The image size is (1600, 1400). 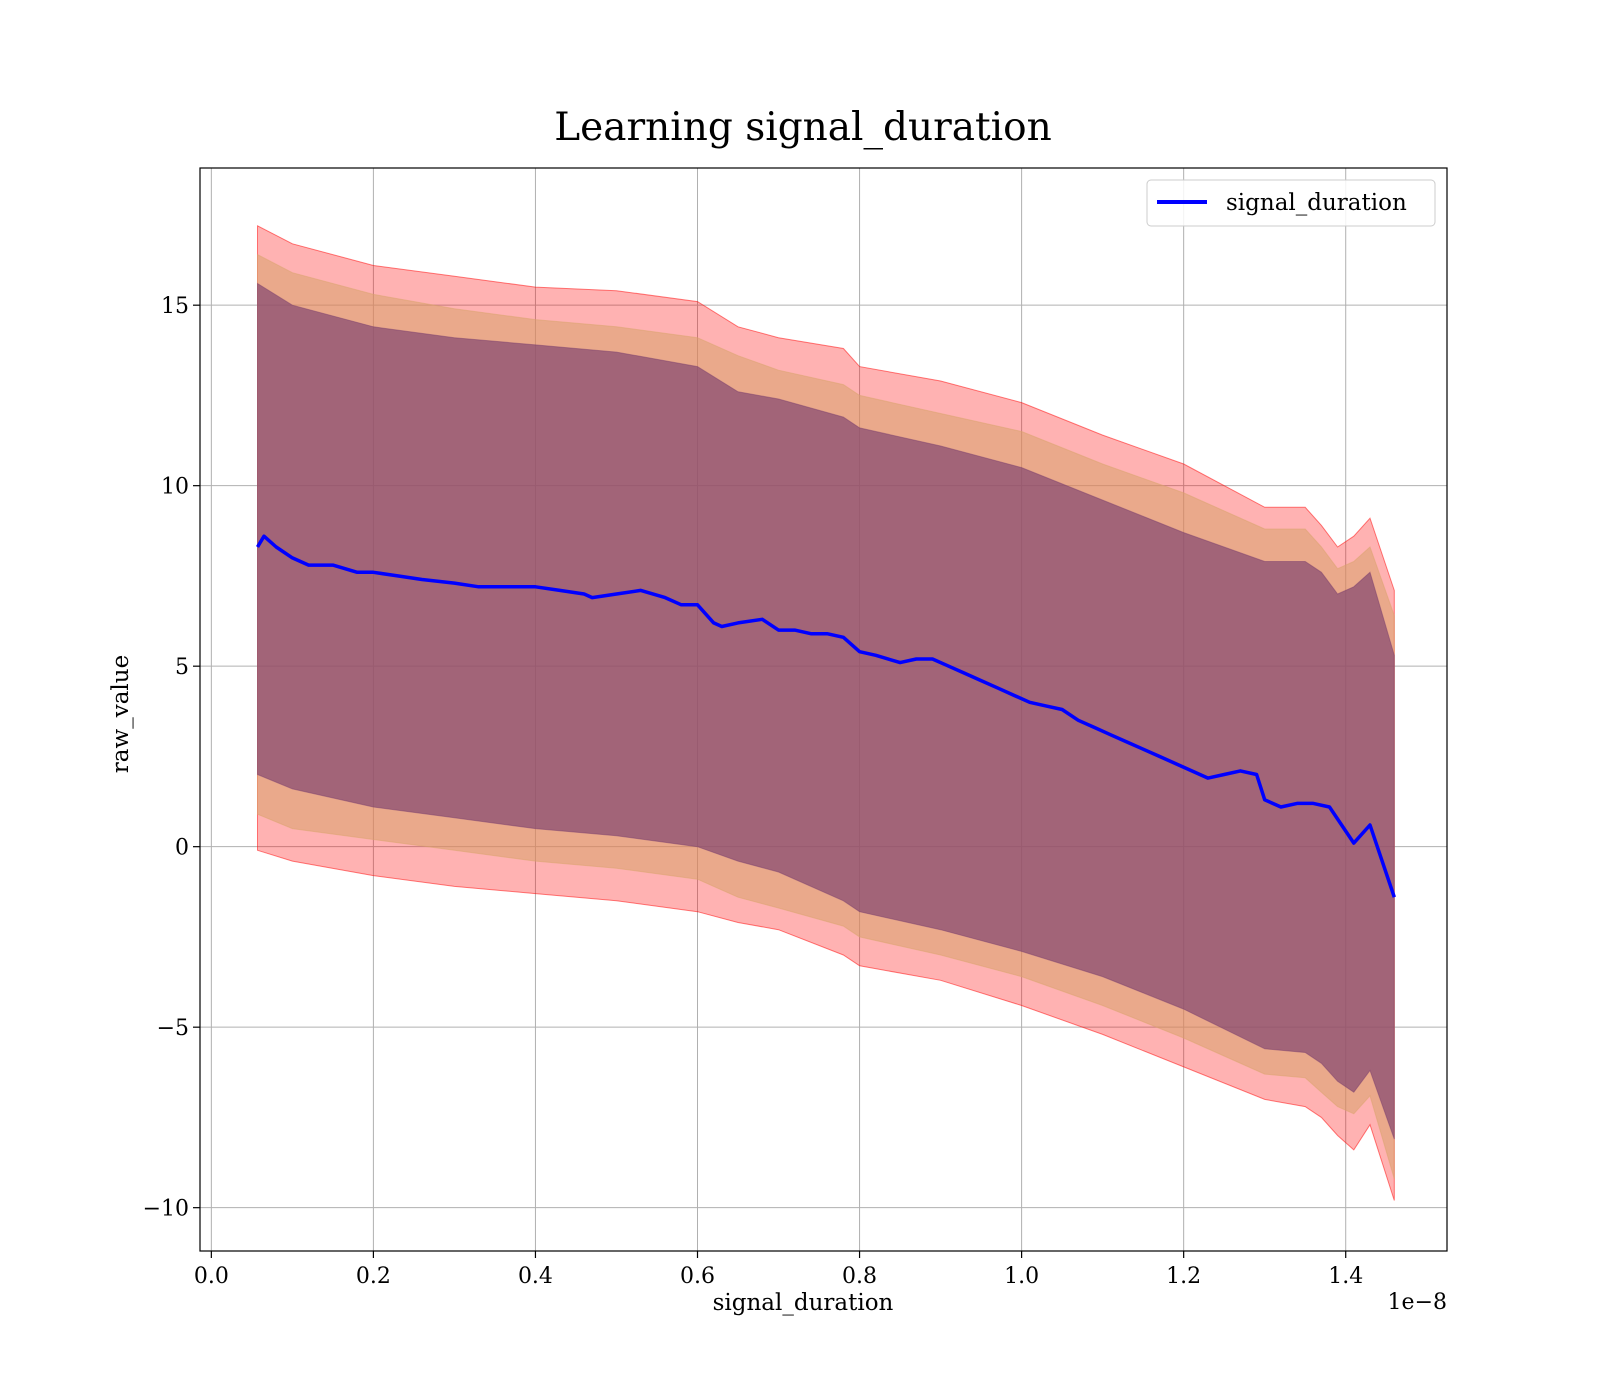 I want to click on y-axis-ticks: −10 −5 0 5 10 15, so click(x=171, y=758).